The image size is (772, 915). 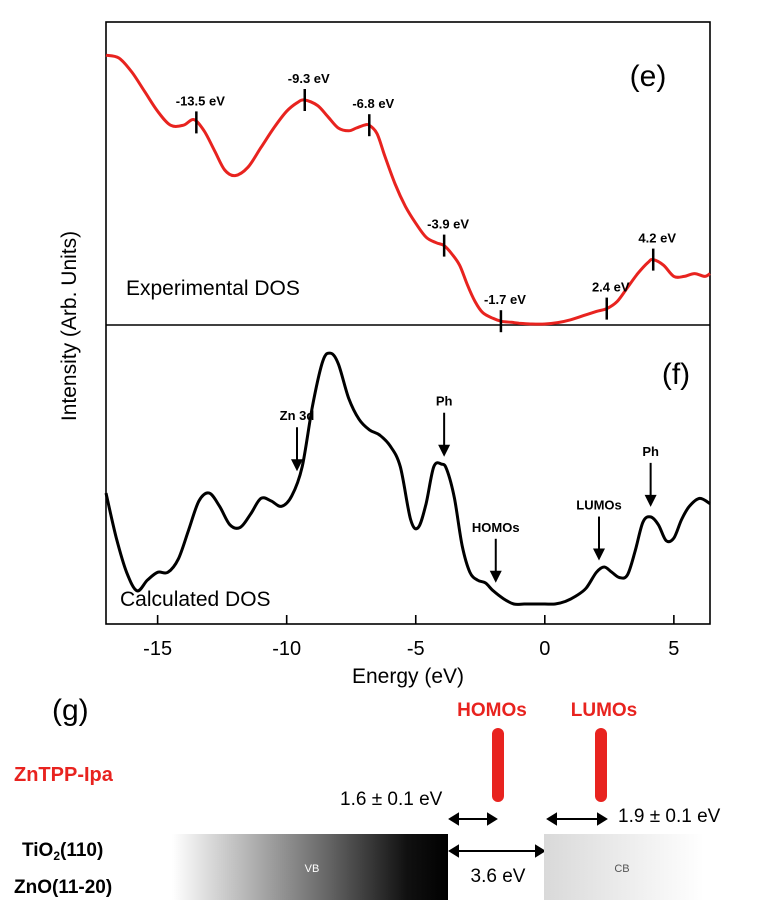 I want to click on peak-label: -1.7 eV, so click(x=505, y=299).